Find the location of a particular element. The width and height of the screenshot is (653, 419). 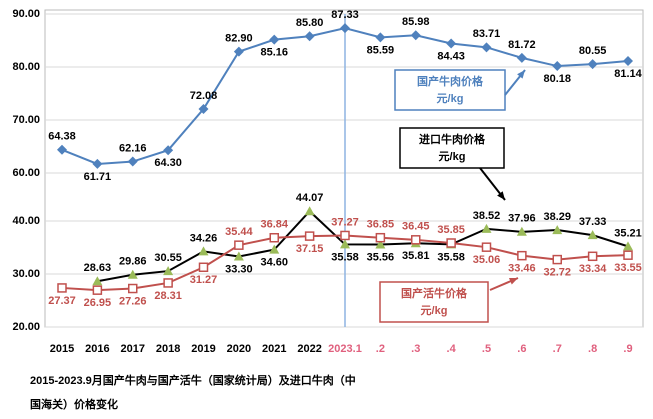

y-tick-label: 80.00 is located at coordinates (26, 67).